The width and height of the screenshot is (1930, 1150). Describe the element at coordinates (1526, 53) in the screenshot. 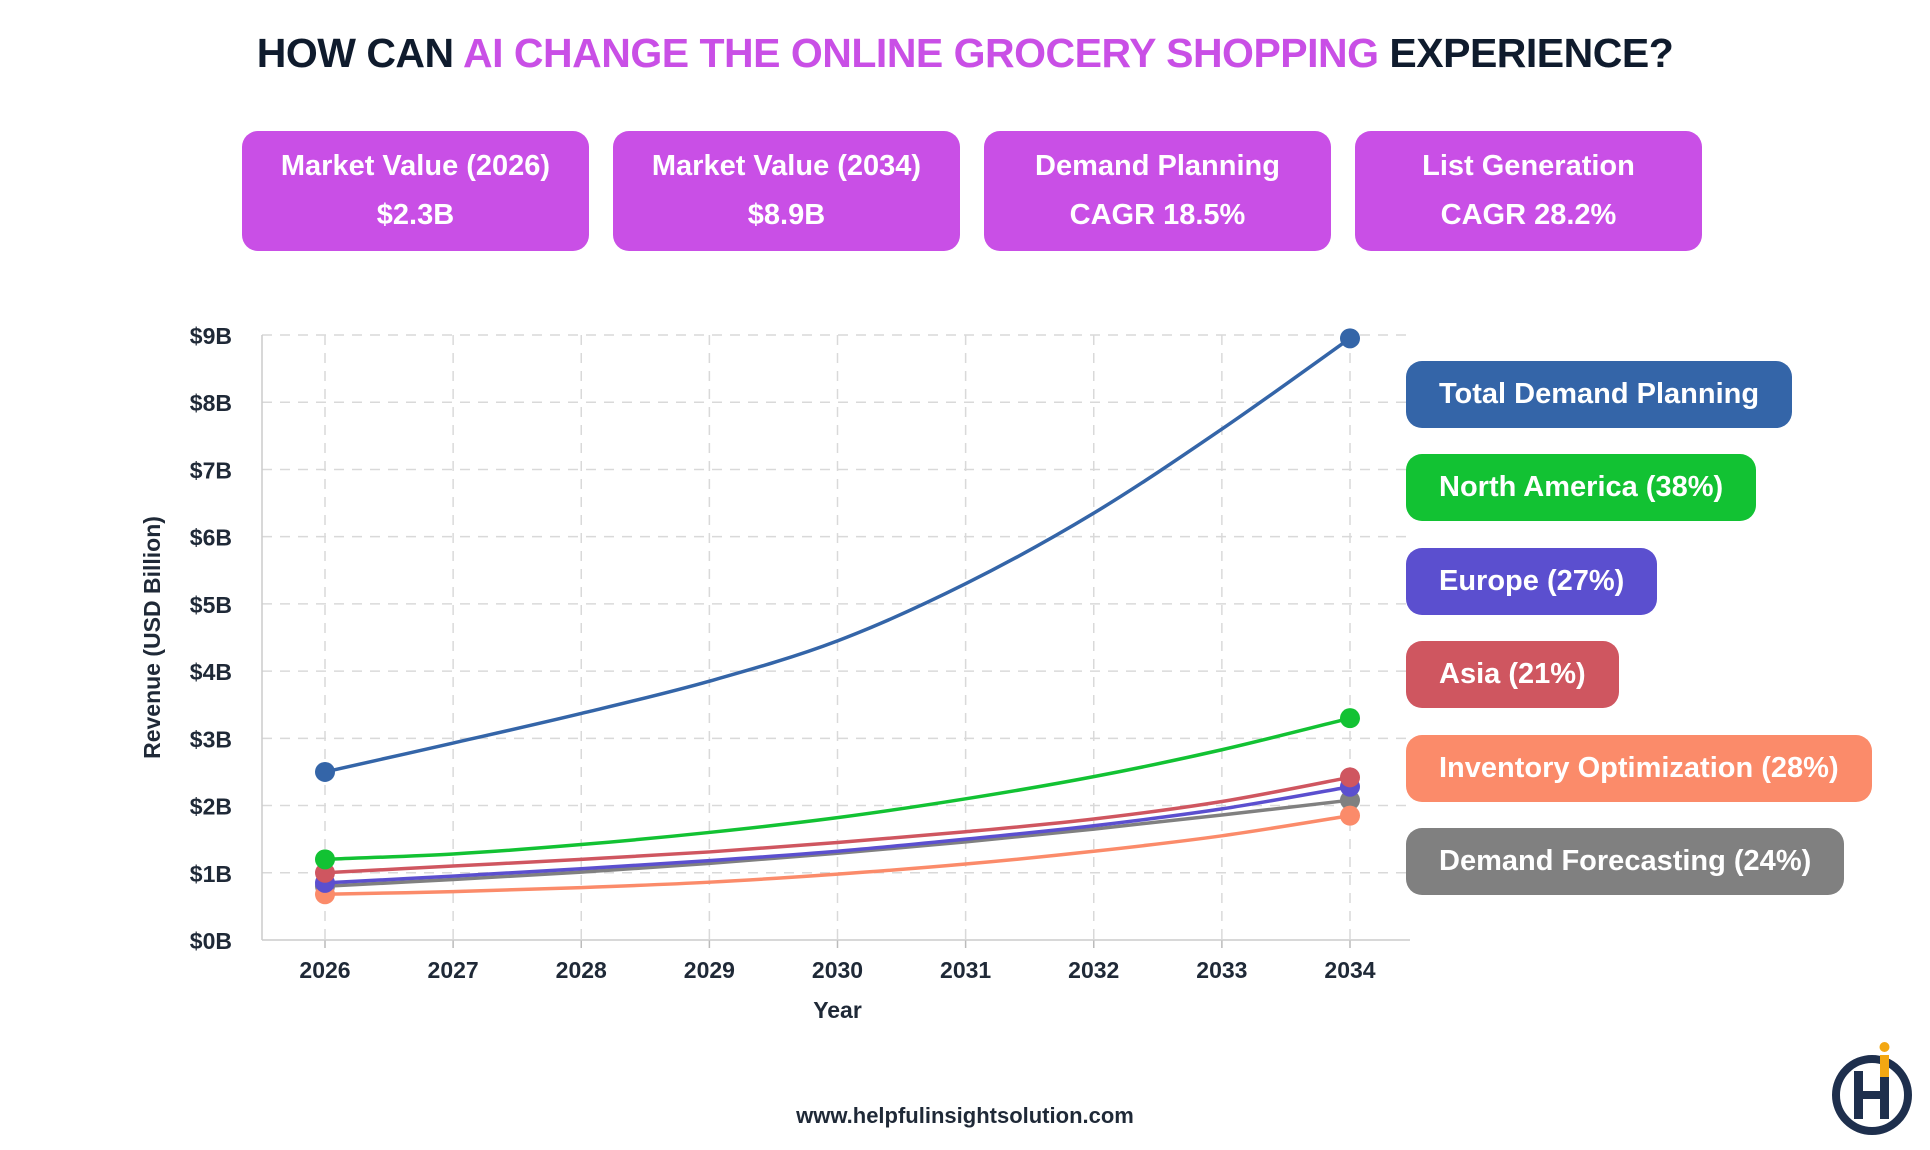

I see `title-part-2: EXPERIENCE?` at that location.